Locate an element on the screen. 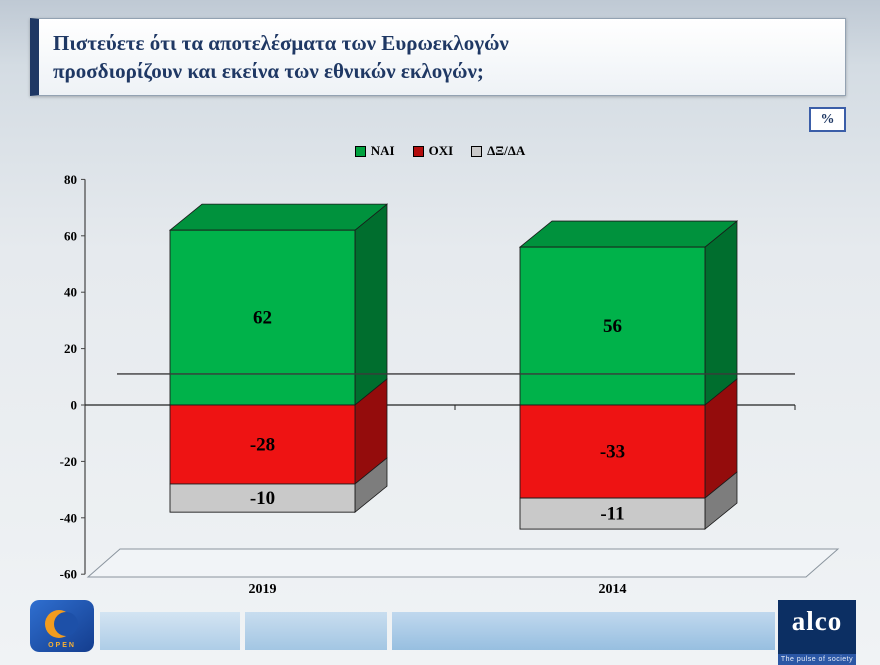 The height and width of the screenshot is (665, 880). alco-wordmark: alco is located at coordinates (817, 621).